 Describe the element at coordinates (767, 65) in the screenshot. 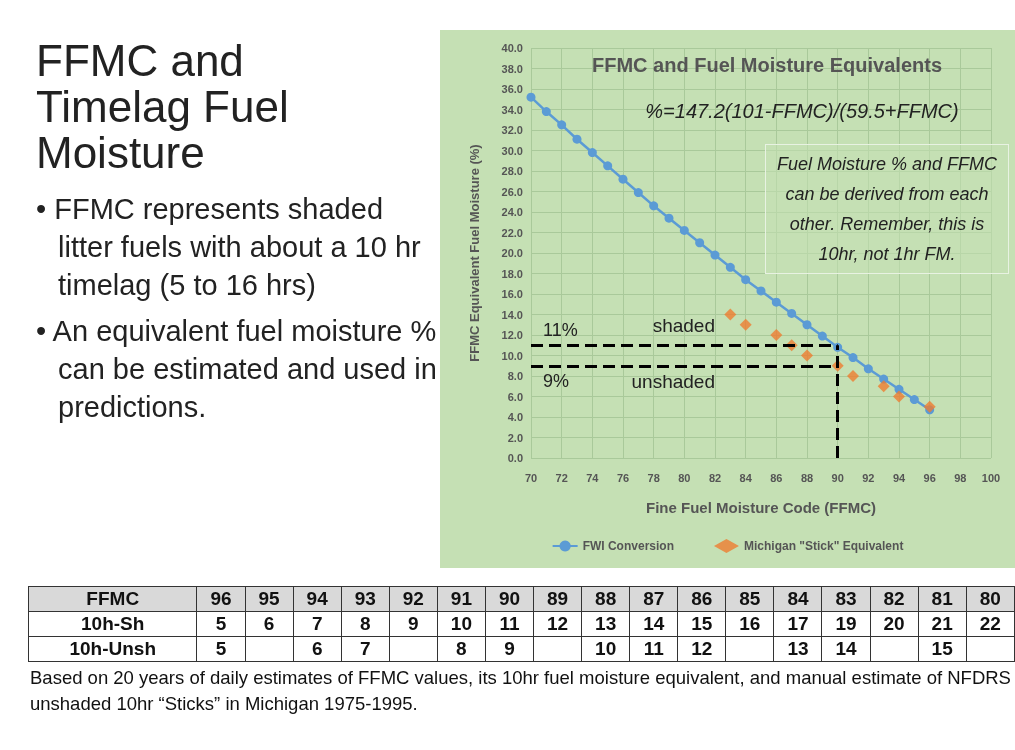

I see `chart-title: FFMC and Fuel Moisture Equivalents` at that location.